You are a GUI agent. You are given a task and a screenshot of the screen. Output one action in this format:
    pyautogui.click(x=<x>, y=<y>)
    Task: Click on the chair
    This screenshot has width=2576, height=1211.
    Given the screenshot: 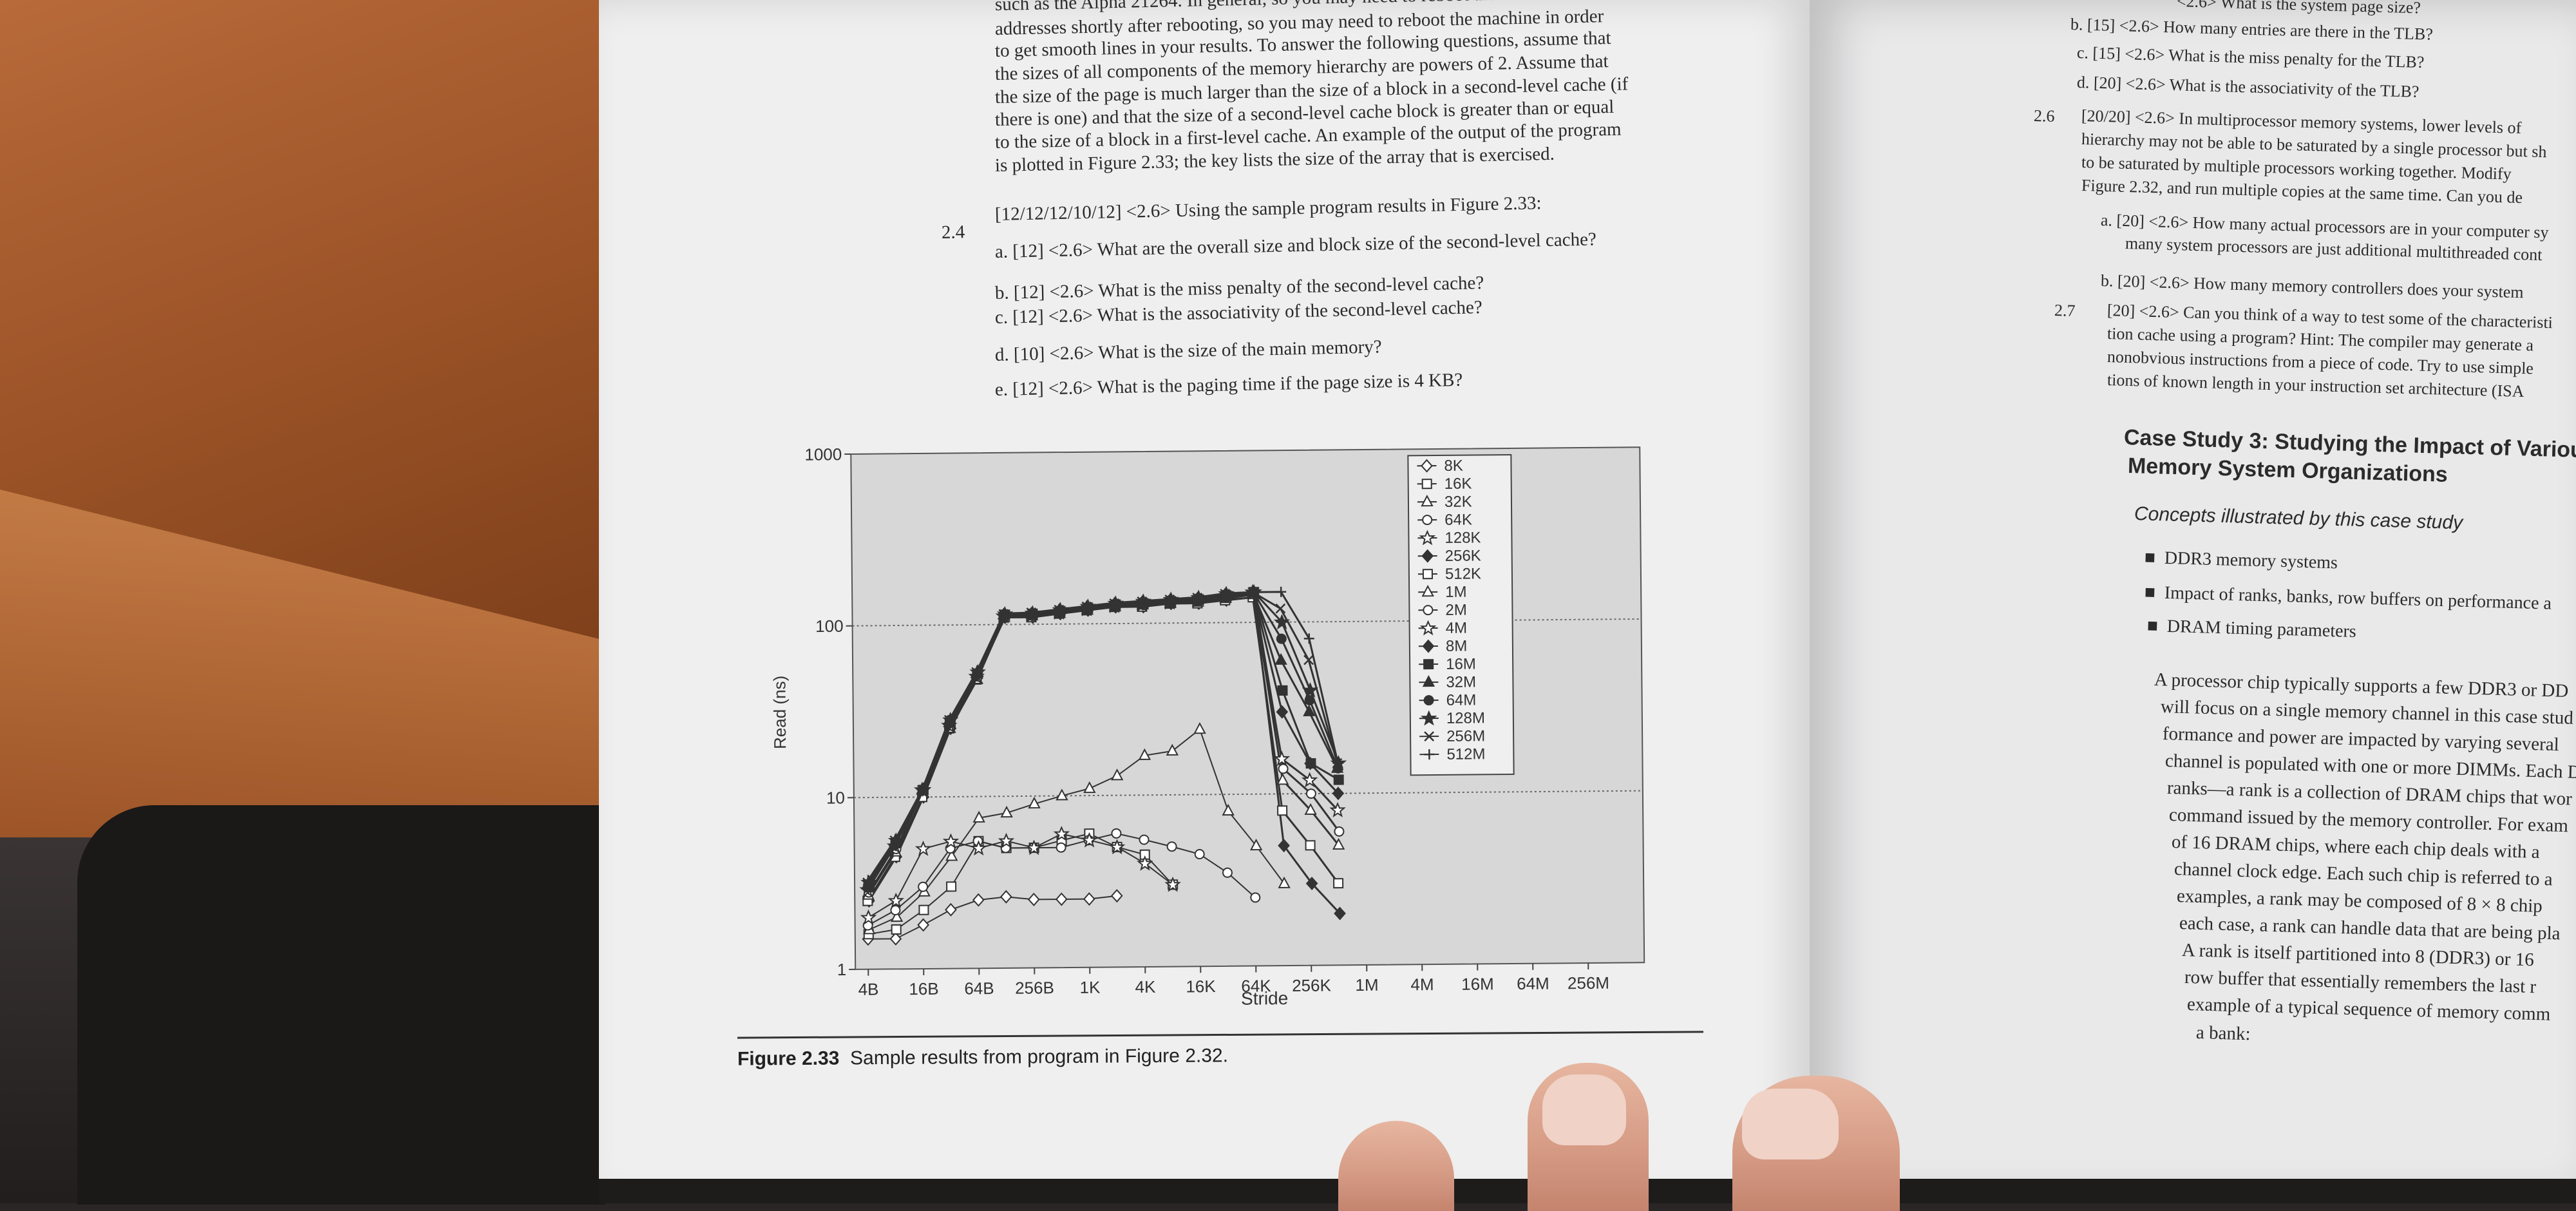 What is the action you would take?
    pyautogui.click(x=341, y=1005)
    